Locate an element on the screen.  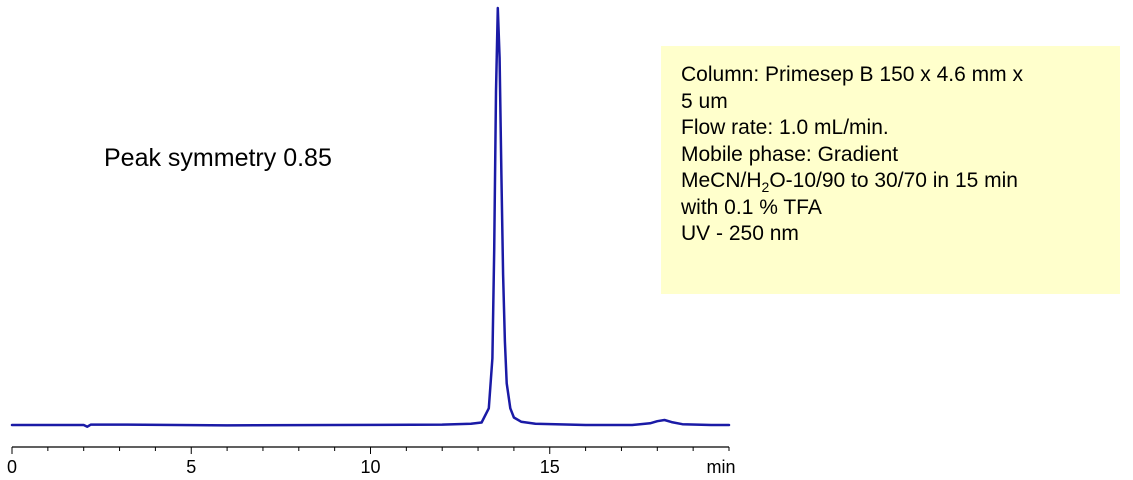
x-tick-label: 15 is located at coordinates (550, 467).